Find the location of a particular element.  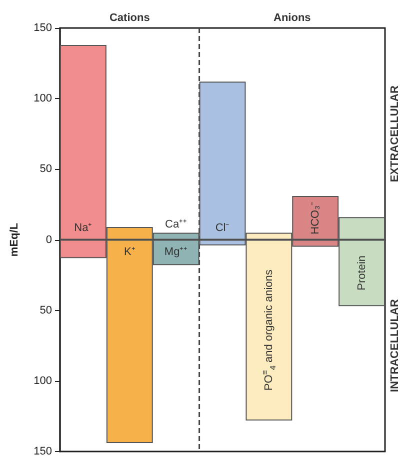

x-tick-label: HCO₃⁻ is located at coordinates (315, 217).